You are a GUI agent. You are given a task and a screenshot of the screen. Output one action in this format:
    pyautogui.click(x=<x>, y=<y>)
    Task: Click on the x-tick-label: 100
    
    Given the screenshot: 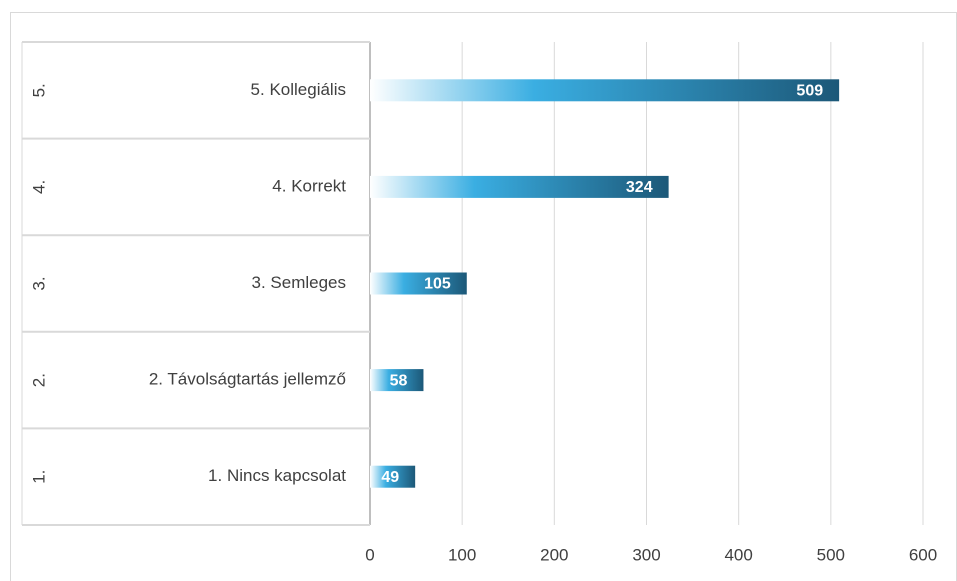 What is the action you would take?
    pyautogui.click(x=462, y=554)
    